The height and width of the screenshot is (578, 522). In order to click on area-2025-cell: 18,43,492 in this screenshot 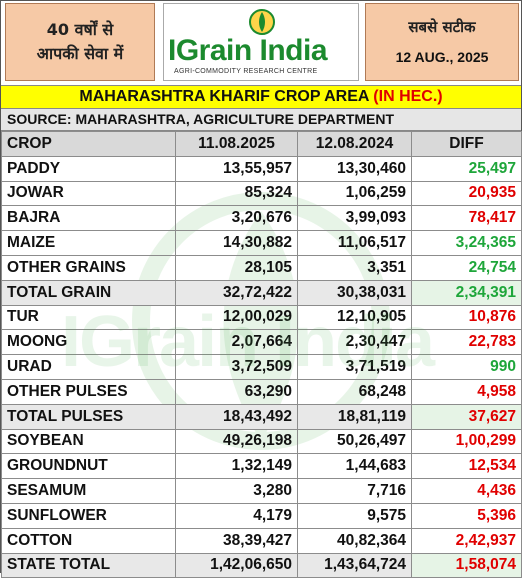, I will do `click(236, 416)`.